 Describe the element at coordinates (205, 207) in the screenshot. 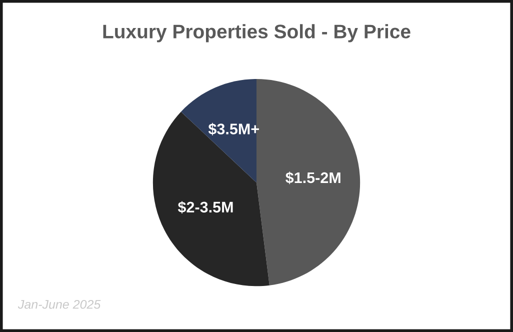

I see `slice-label: $2-3.5M` at that location.